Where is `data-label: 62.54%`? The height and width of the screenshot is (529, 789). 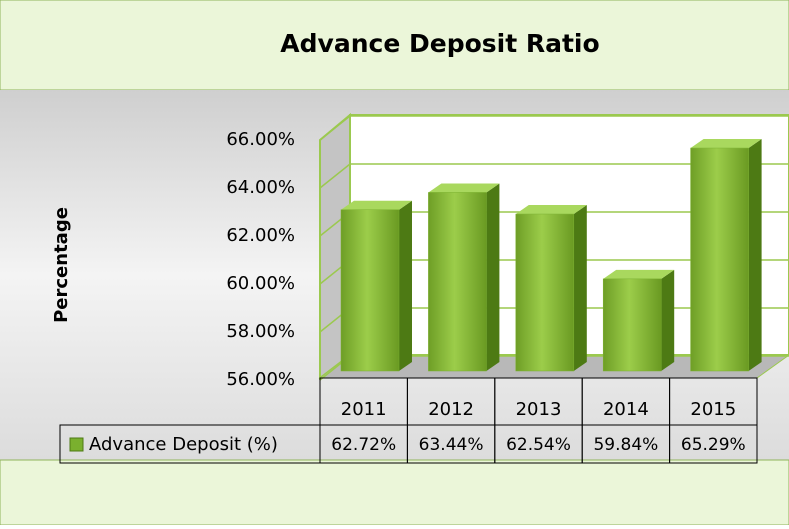 data-label: 62.54% is located at coordinates (538, 445).